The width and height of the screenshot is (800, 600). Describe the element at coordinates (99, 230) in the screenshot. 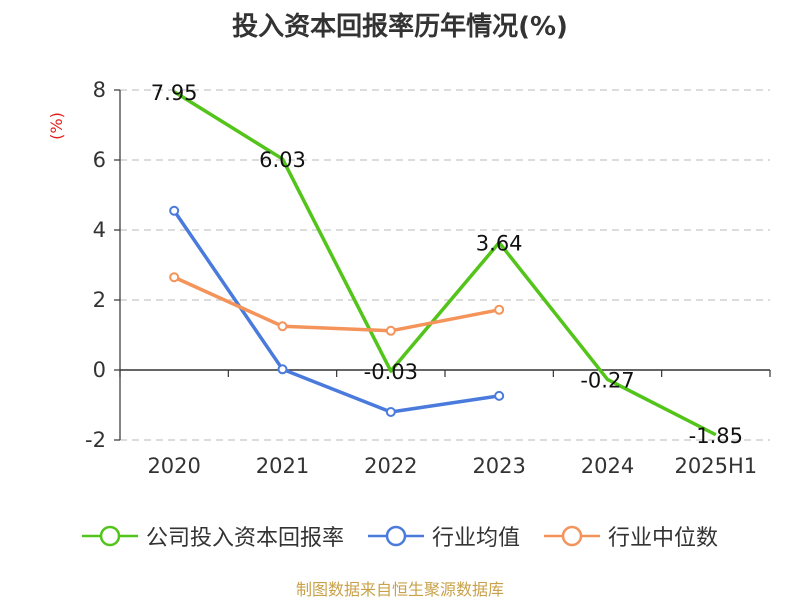

I see `y-tick-label: 4` at that location.